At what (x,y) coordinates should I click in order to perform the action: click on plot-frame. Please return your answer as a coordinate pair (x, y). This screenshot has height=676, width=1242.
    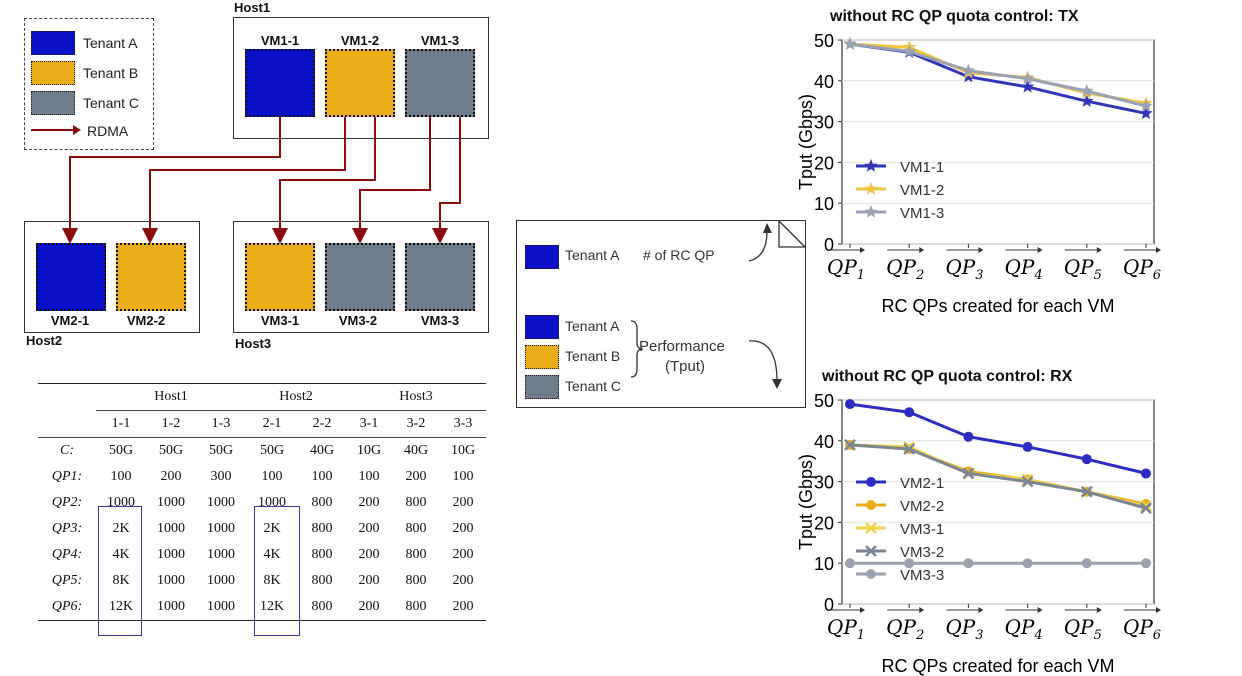
    Looking at the image, I should click on (998, 502).